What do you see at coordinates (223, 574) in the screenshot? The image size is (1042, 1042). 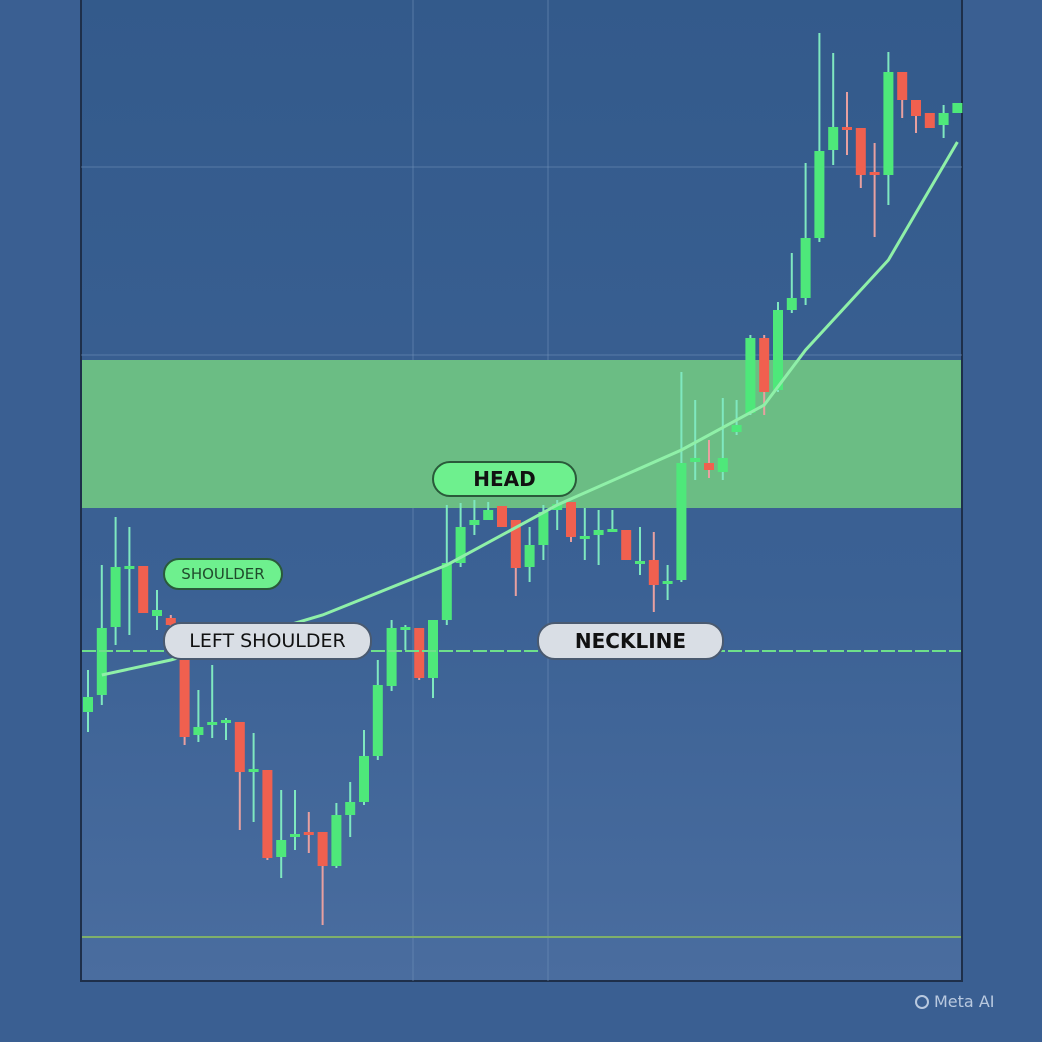 I see `shoulder-label: SHOULDER` at bounding box center [223, 574].